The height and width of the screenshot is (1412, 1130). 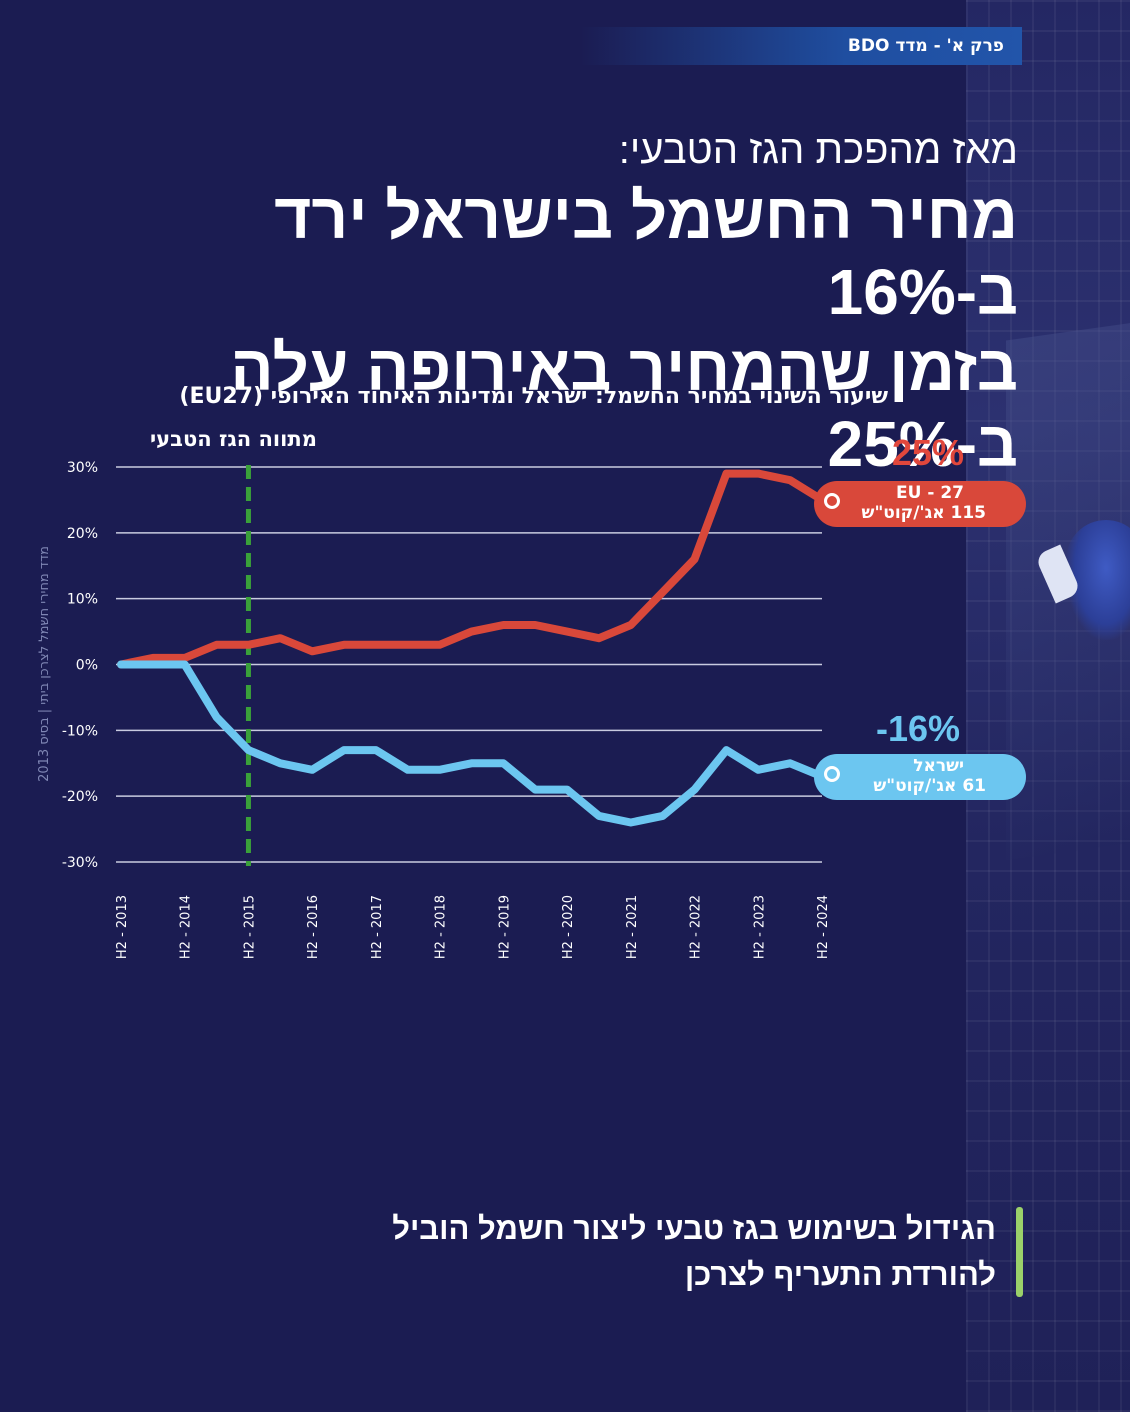 I want to click on footer-line-2: להורדת התעריף לצרכן, so click(x=840, y=1274).